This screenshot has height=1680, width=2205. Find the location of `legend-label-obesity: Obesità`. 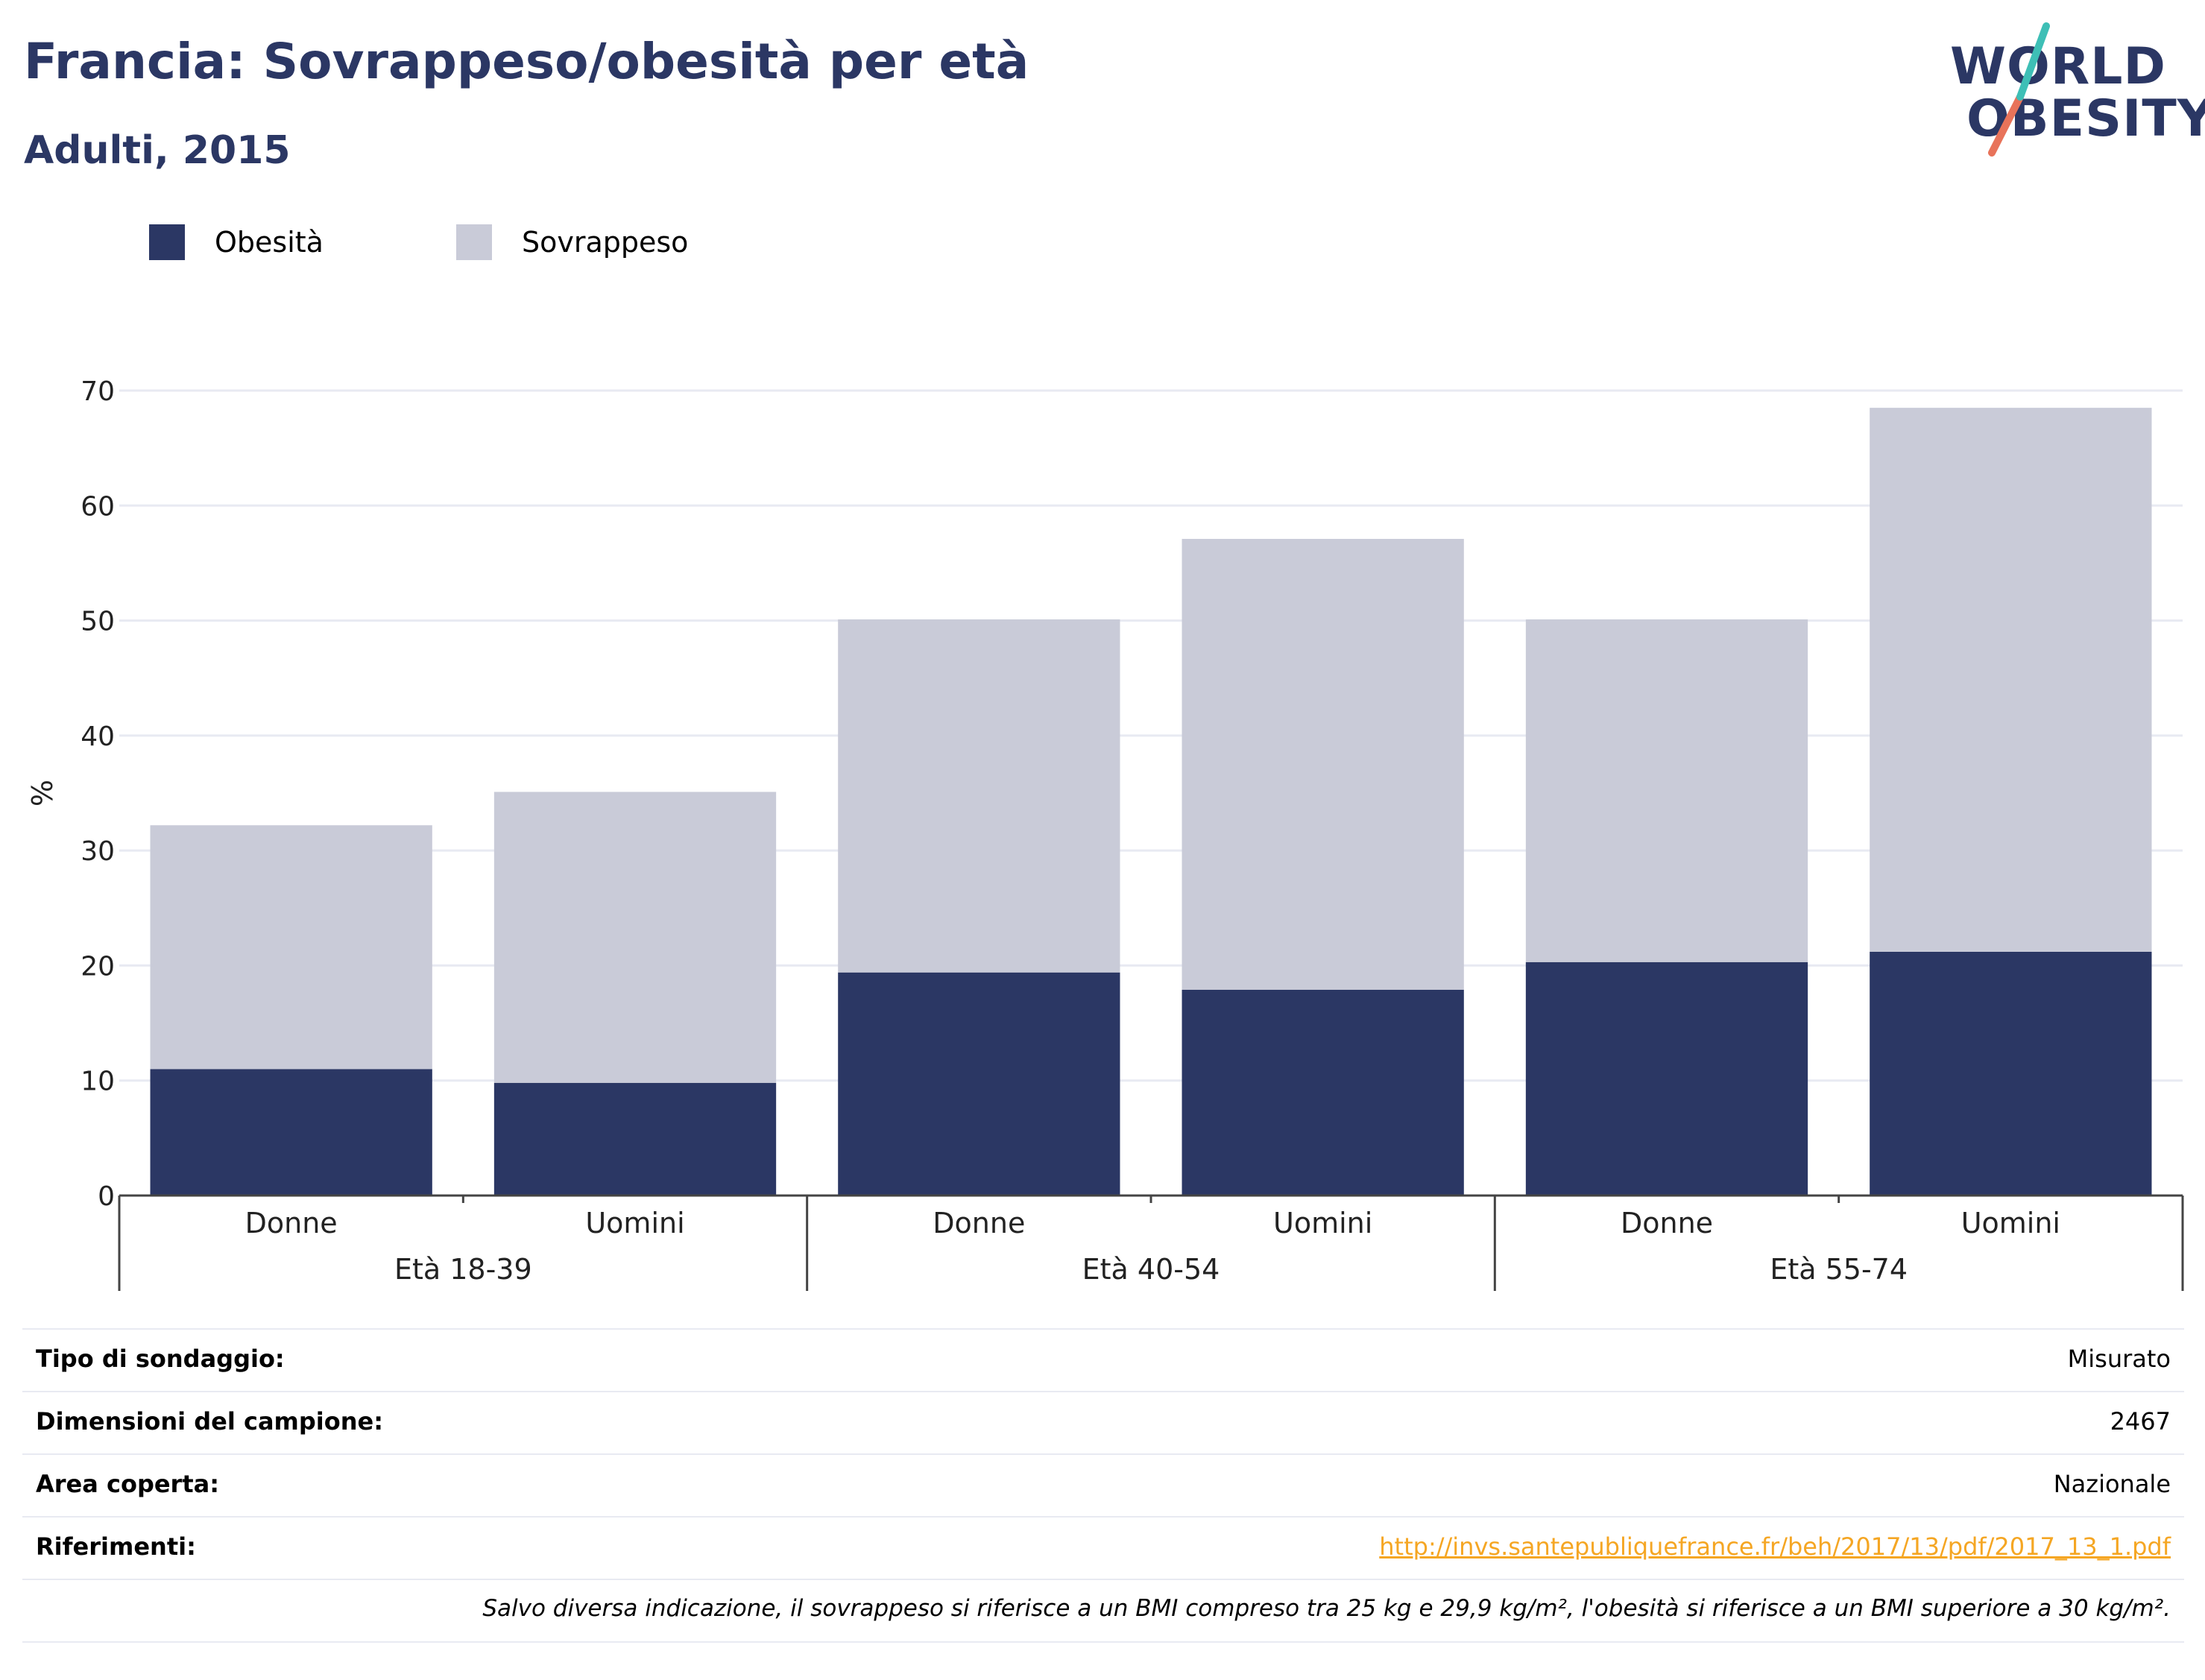

legend-label-obesity: Obesità is located at coordinates (269, 242).